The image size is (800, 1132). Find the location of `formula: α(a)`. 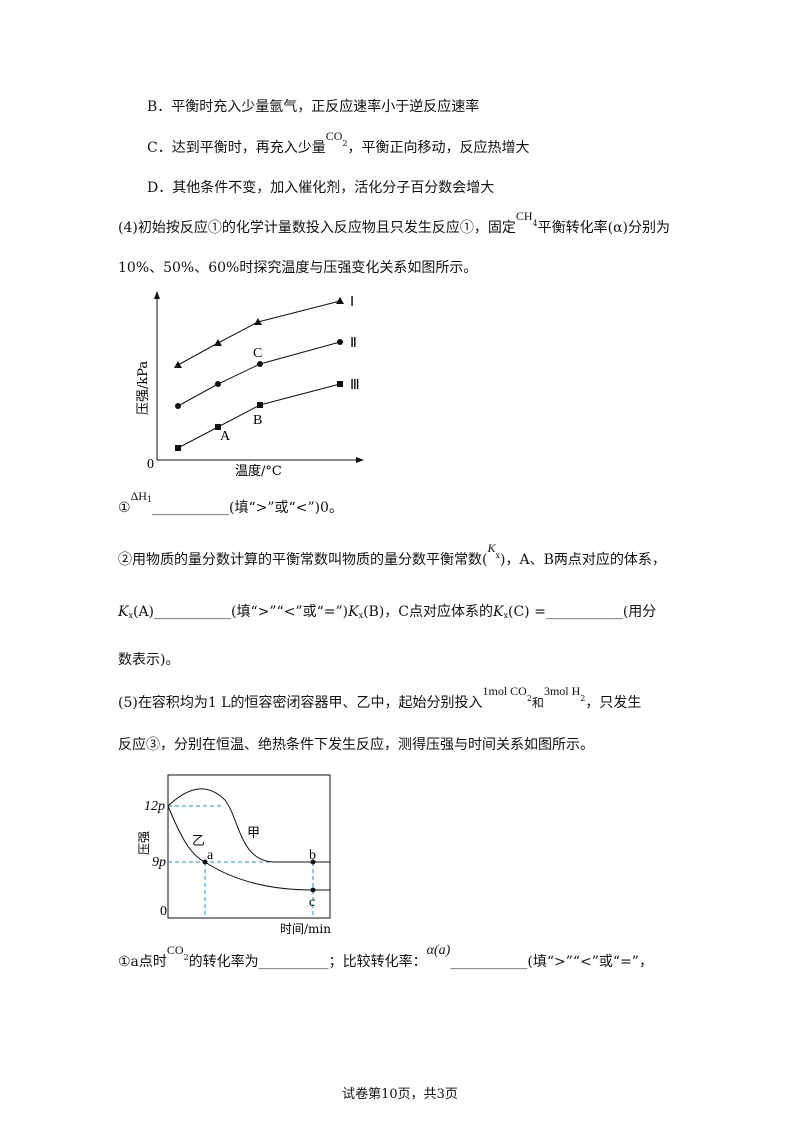

formula: α(a) is located at coordinates (438, 950).